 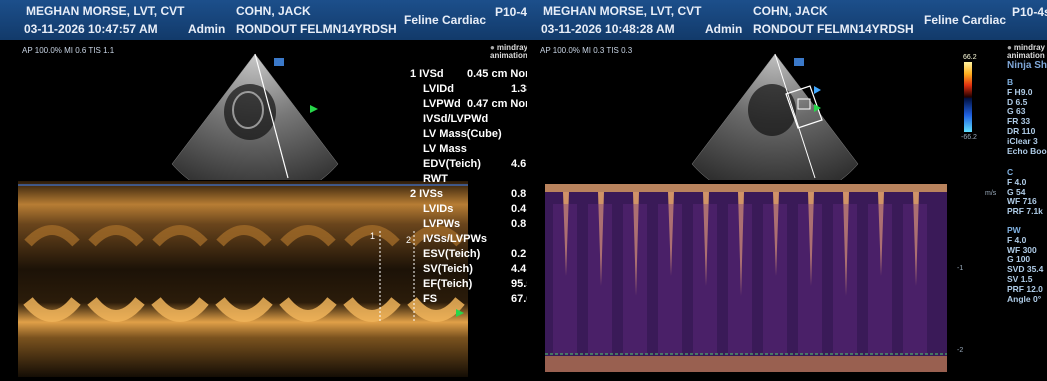 I want to click on measurement-row: IVSd/LVPWd, so click(x=468, y=119).